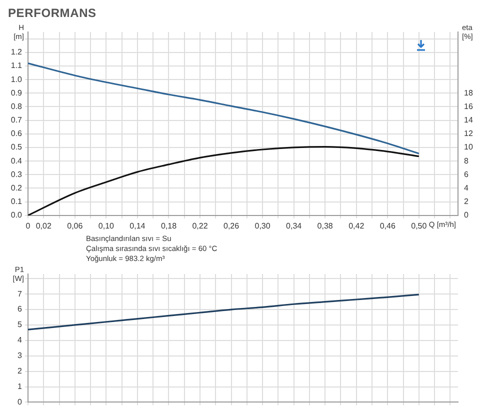  What do you see at coordinates (466, 187) in the screenshot?
I see `y2-tick-label: 4` at bounding box center [466, 187].